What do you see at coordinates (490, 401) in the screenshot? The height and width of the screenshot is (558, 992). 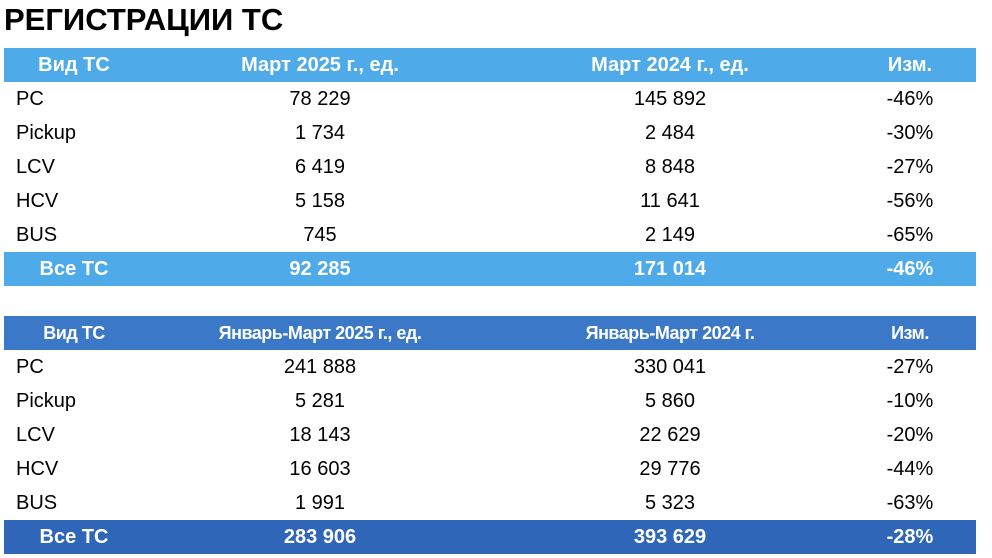 I see `data-row: Pickup 5 281 5 860 -10%` at bounding box center [490, 401].